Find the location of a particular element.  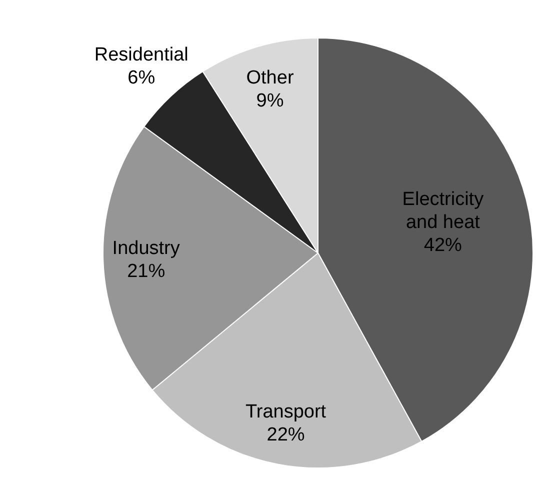

slice-label: Electricity and heat is located at coordinates (443, 210).